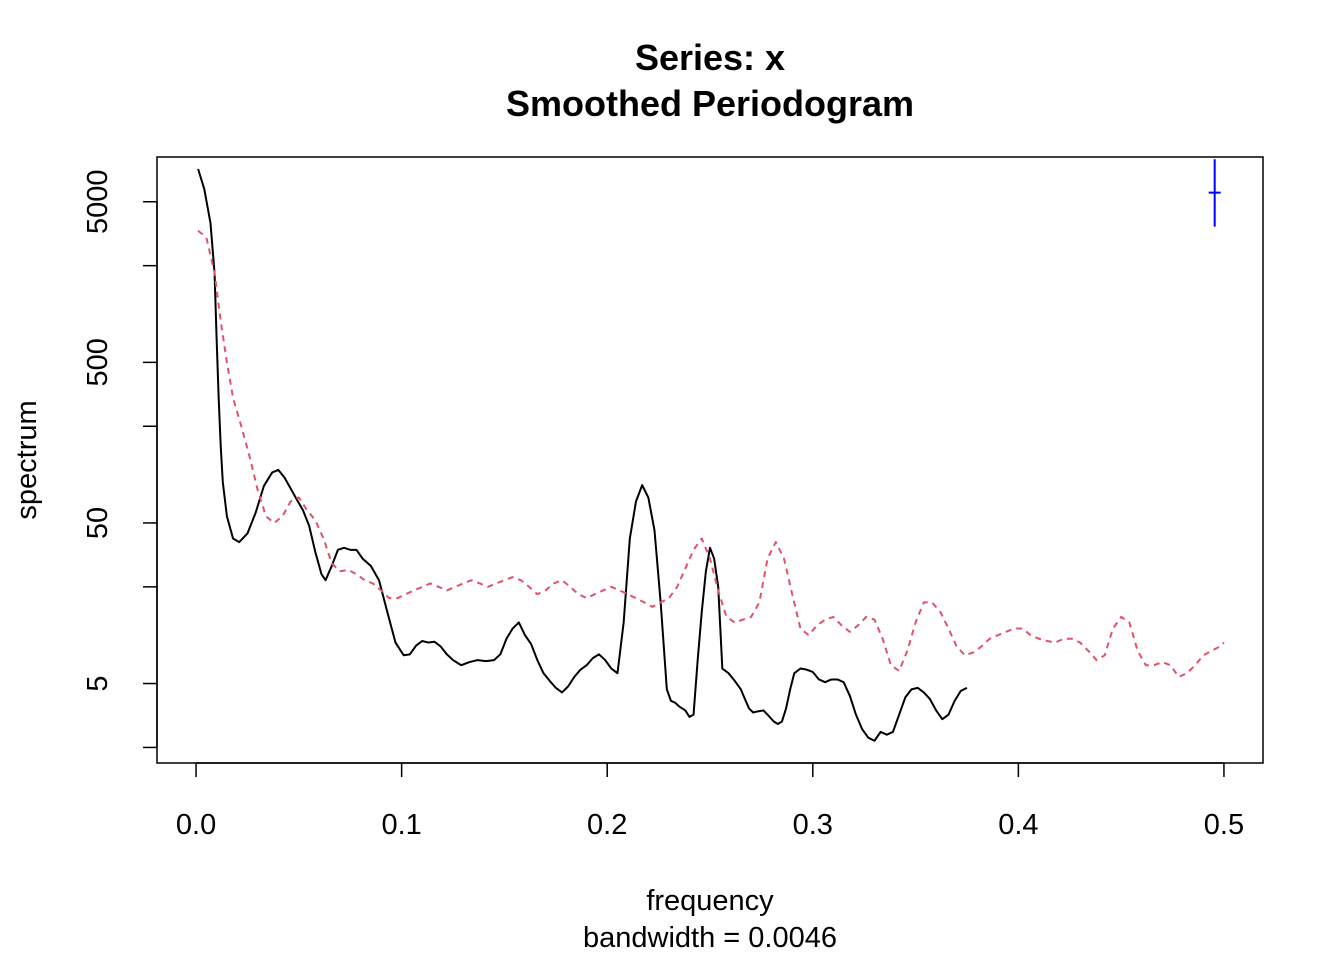 The height and width of the screenshot is (960, 1344). What do you see at coordinates (813, 825) in the screenshot?
I see `x-tick-label: 0.3` at bounding box center [813, 825].